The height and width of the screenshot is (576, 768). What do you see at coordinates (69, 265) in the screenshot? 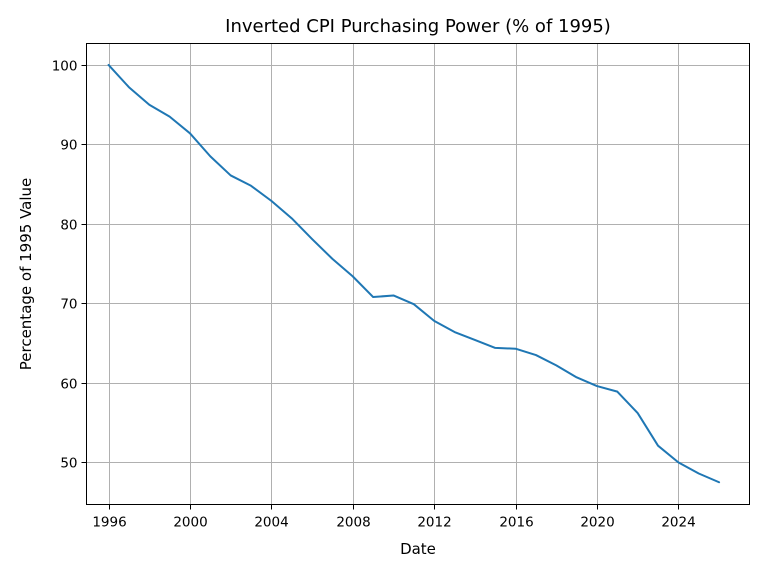
I see `y-axis: 50 60 70 80 90 100` at bounding box center [69, 265].